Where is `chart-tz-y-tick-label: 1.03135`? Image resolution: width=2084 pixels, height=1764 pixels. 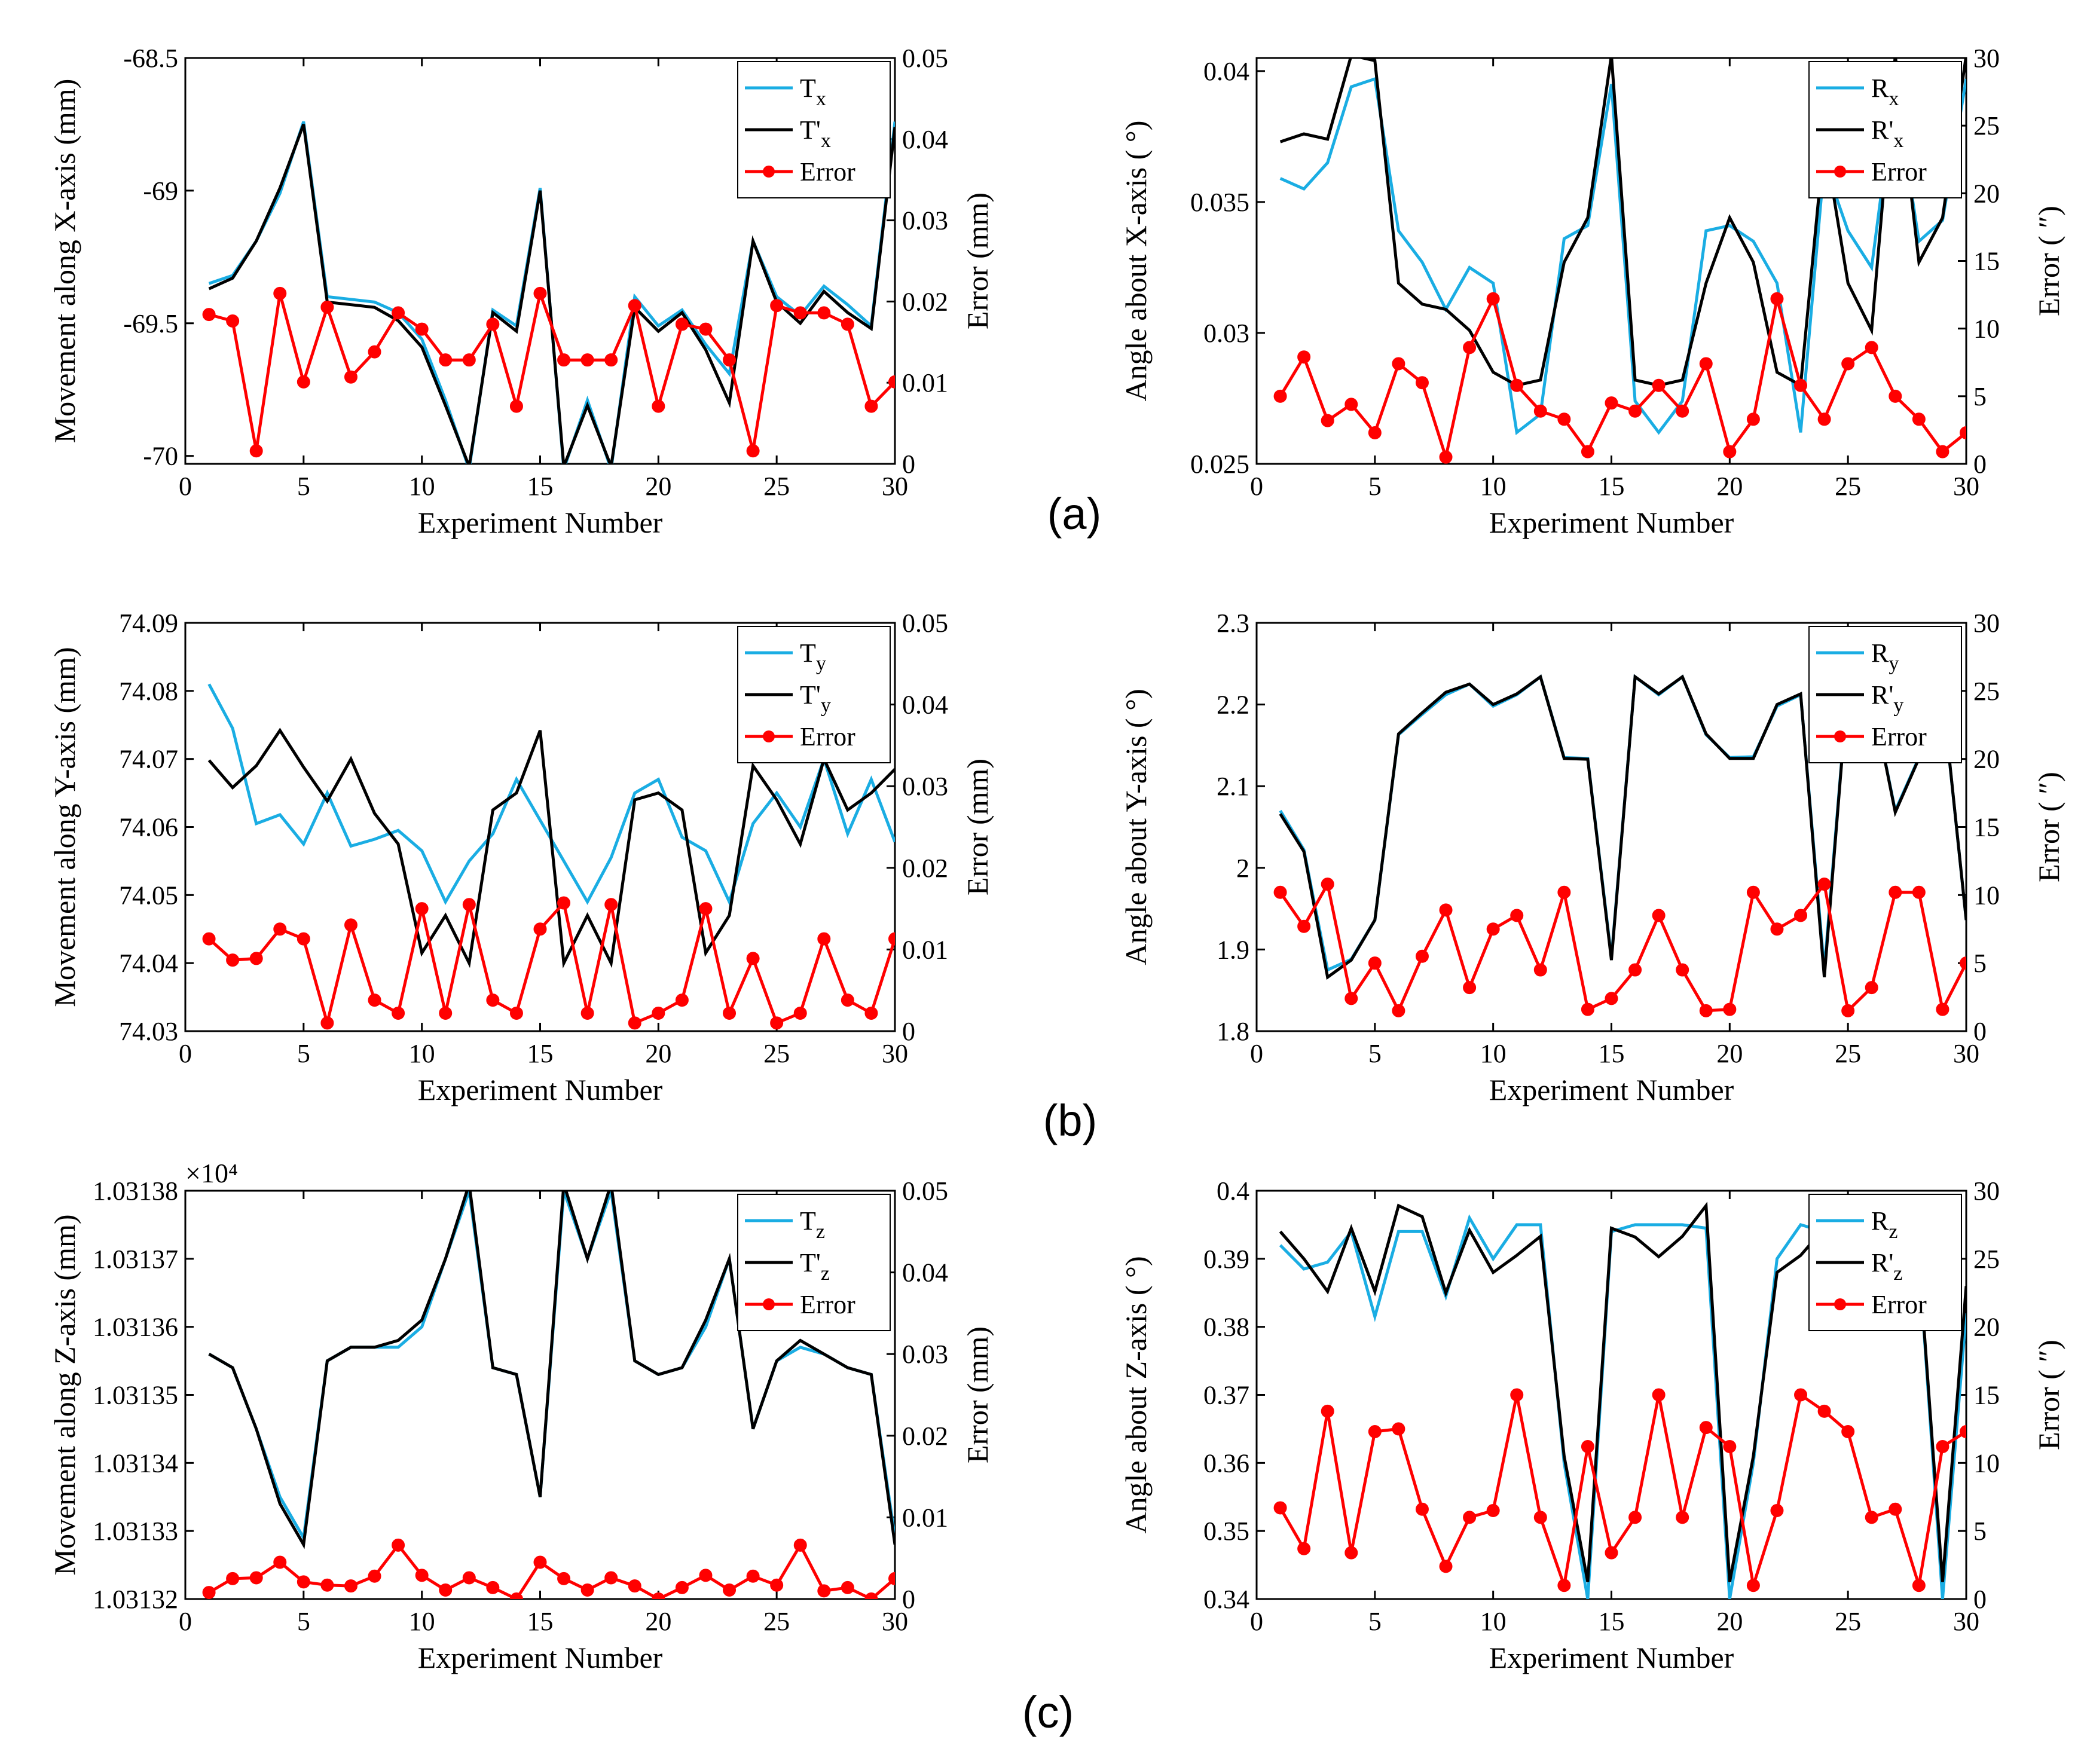
chart-tz-y-tick-label: 1.03135 is located at coordinates (135, 1395).